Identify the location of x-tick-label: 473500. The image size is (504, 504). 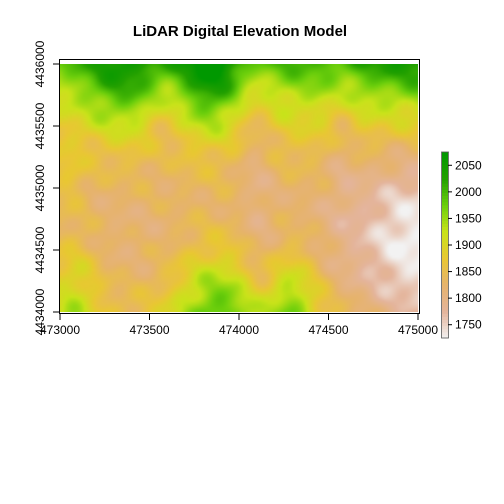
(149, 330).